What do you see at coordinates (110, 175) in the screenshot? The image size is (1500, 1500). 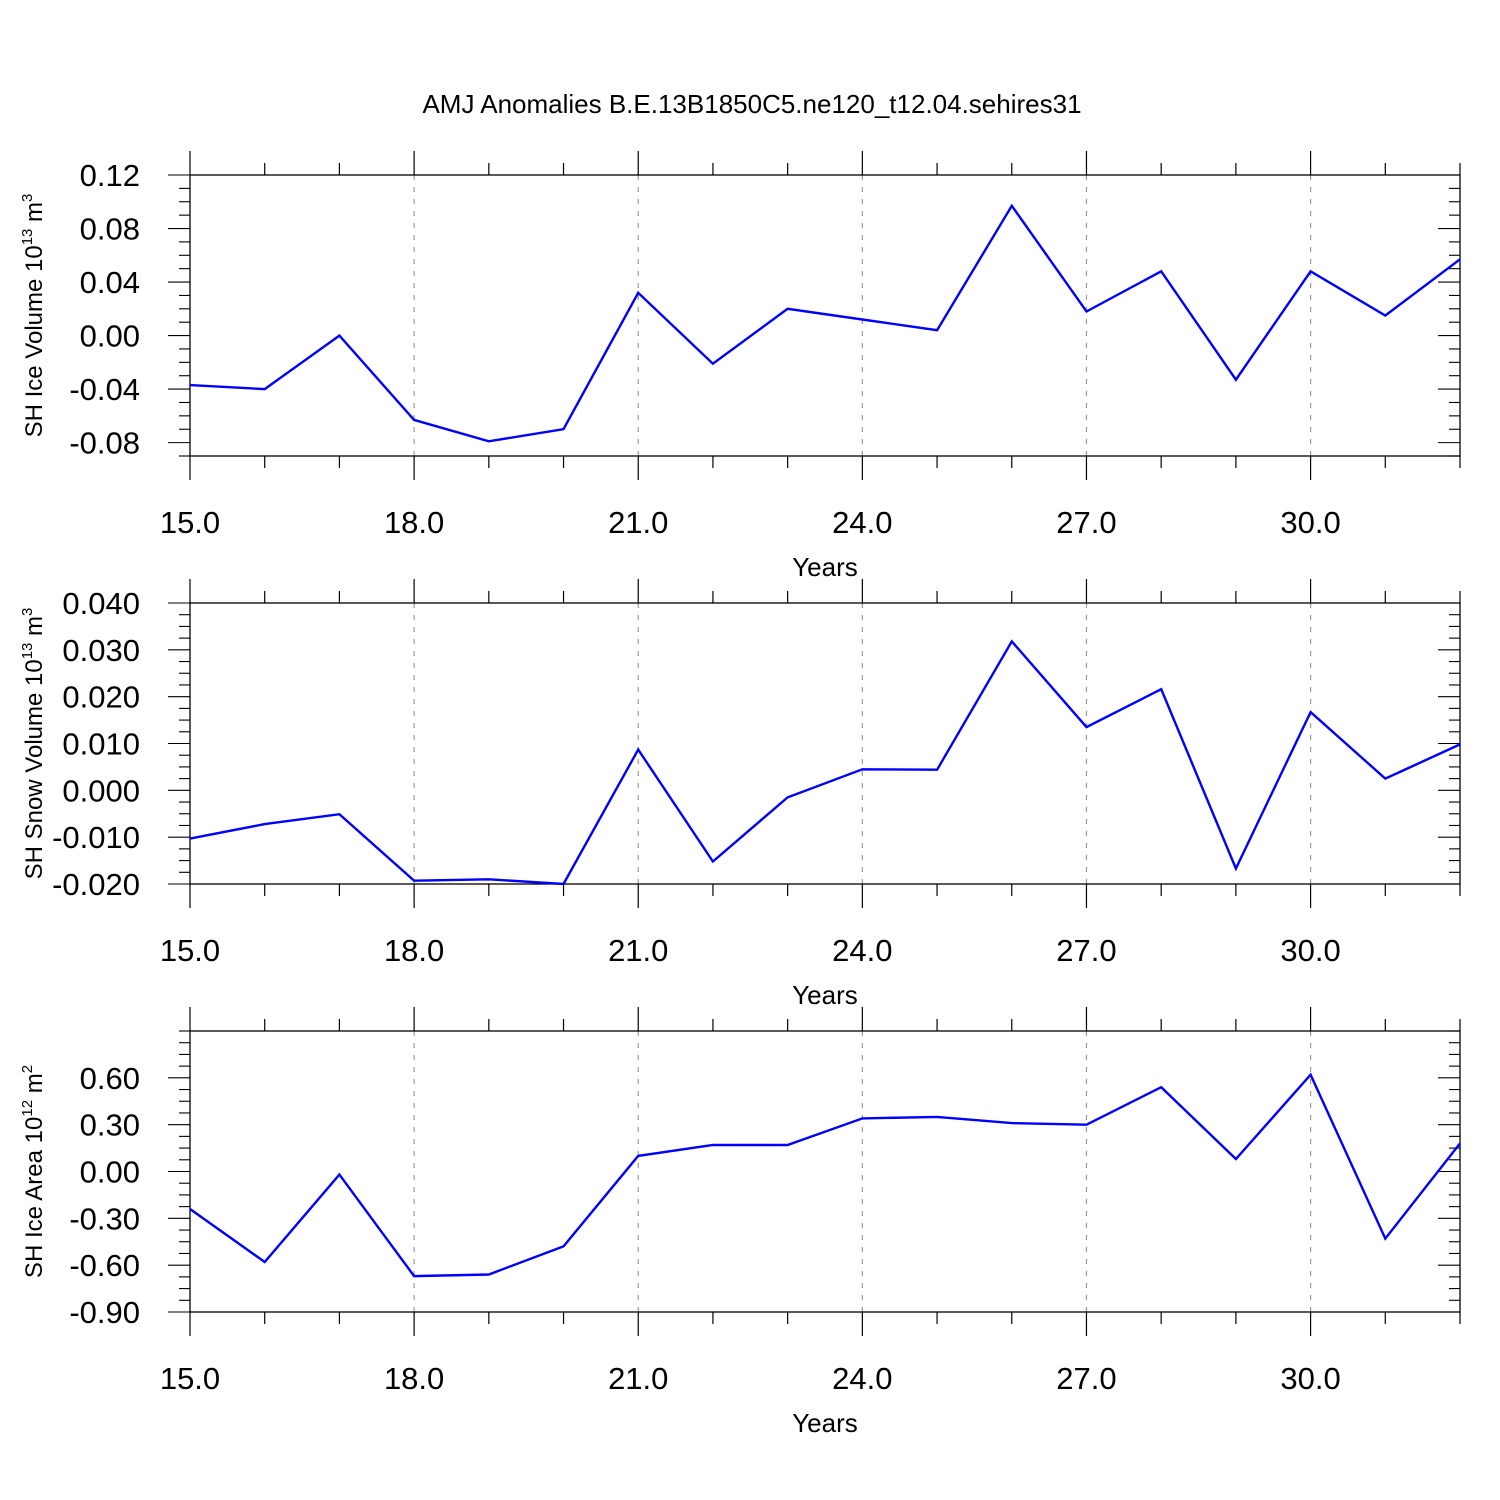 I see `y-tick-label: 0.12` at bounding box center [110, 175].